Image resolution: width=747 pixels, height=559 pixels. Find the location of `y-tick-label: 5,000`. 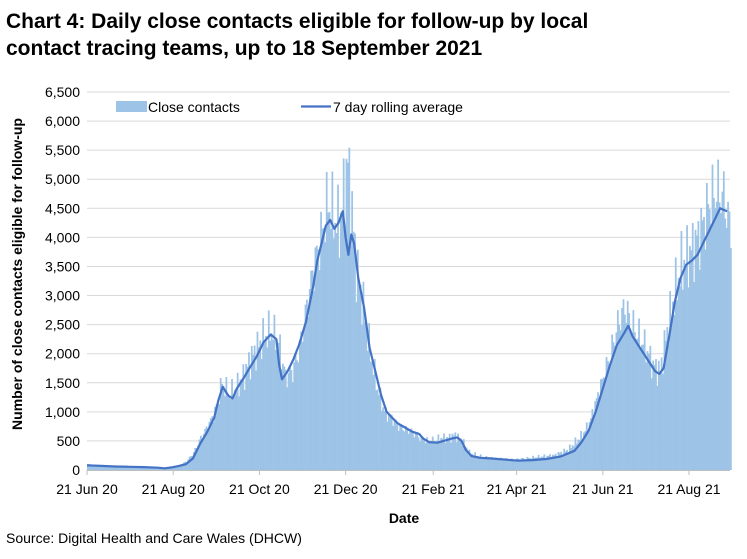

y-tick-label: 5,000 is located at coordinates (62, 179).